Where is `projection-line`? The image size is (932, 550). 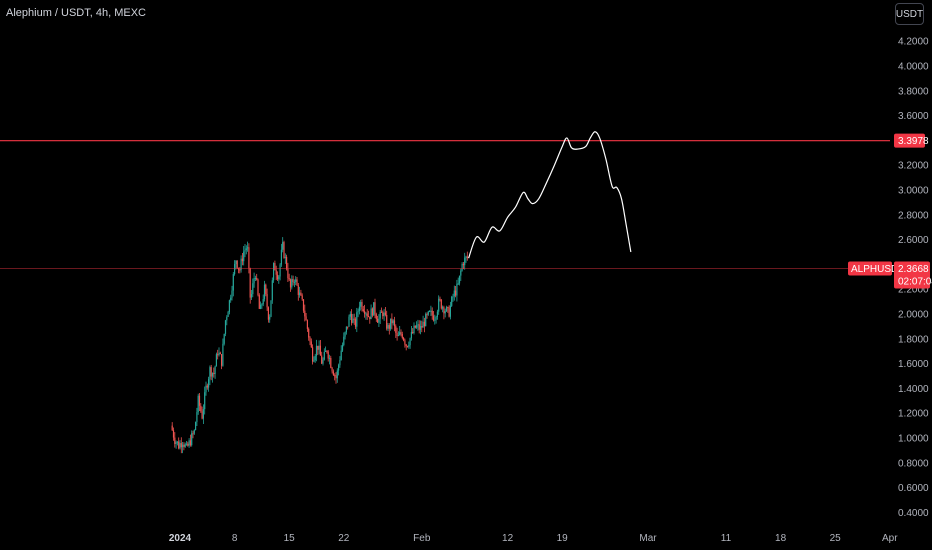
projection-line is located at coordinates (550, 195).